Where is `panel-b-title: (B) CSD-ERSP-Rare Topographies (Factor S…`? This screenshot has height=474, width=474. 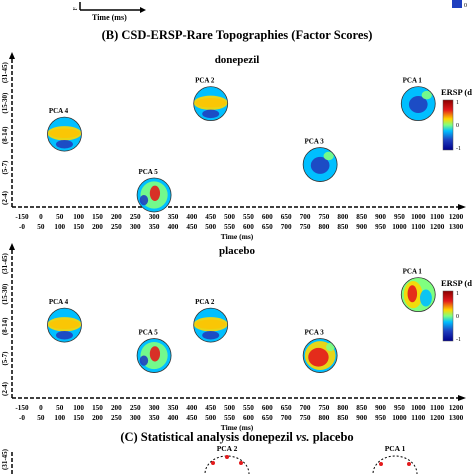 panel-b-title: (B) CSD-ERSP-Rare Topographies (Factor S… is located at coordinates (237, 35).